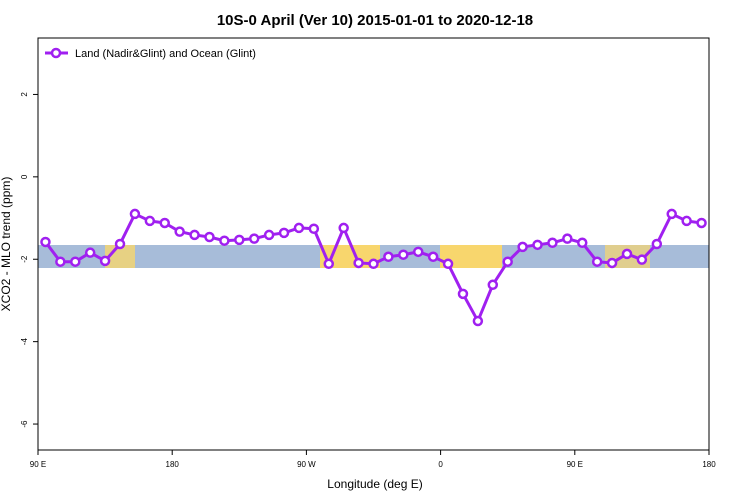 The width and height of the screenshot is (750, 500). Describe the element at coordinates (56, 53) in the screenshot. I see `legend-marker` at that location.